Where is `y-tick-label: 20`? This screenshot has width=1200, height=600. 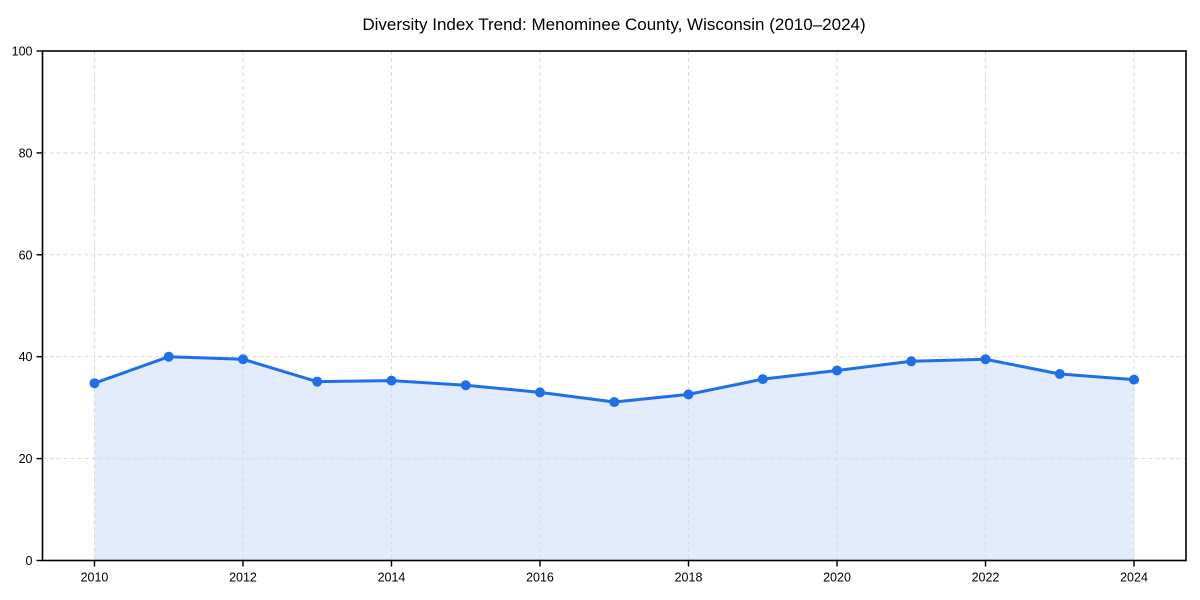
y-tick-label: 20 is located at coordinates (26, 459).